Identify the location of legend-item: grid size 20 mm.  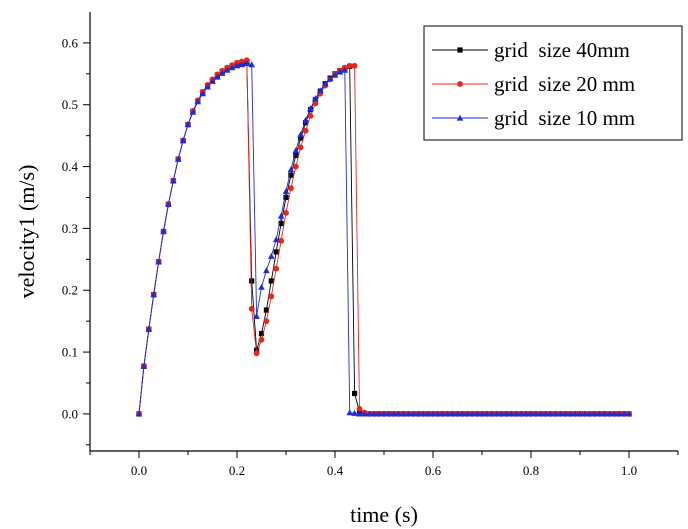
(533, 84).